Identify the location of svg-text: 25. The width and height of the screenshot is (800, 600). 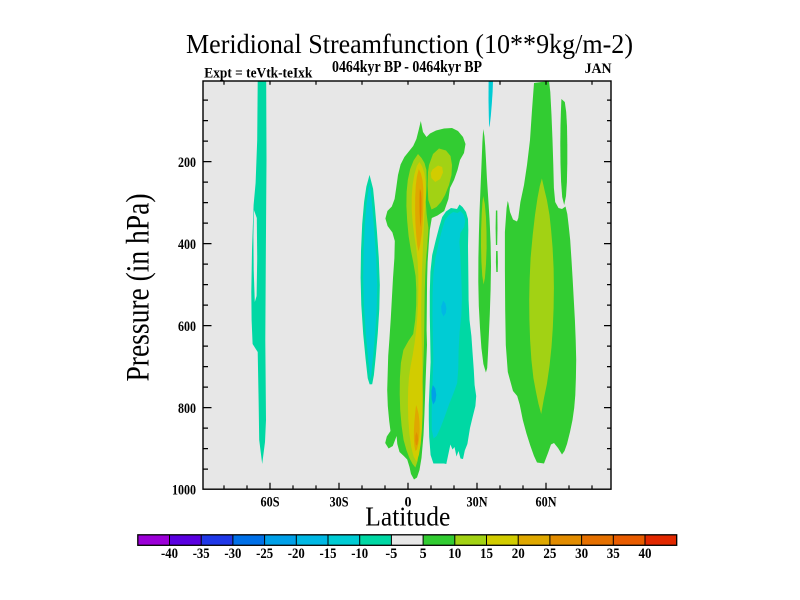
(549, 554).